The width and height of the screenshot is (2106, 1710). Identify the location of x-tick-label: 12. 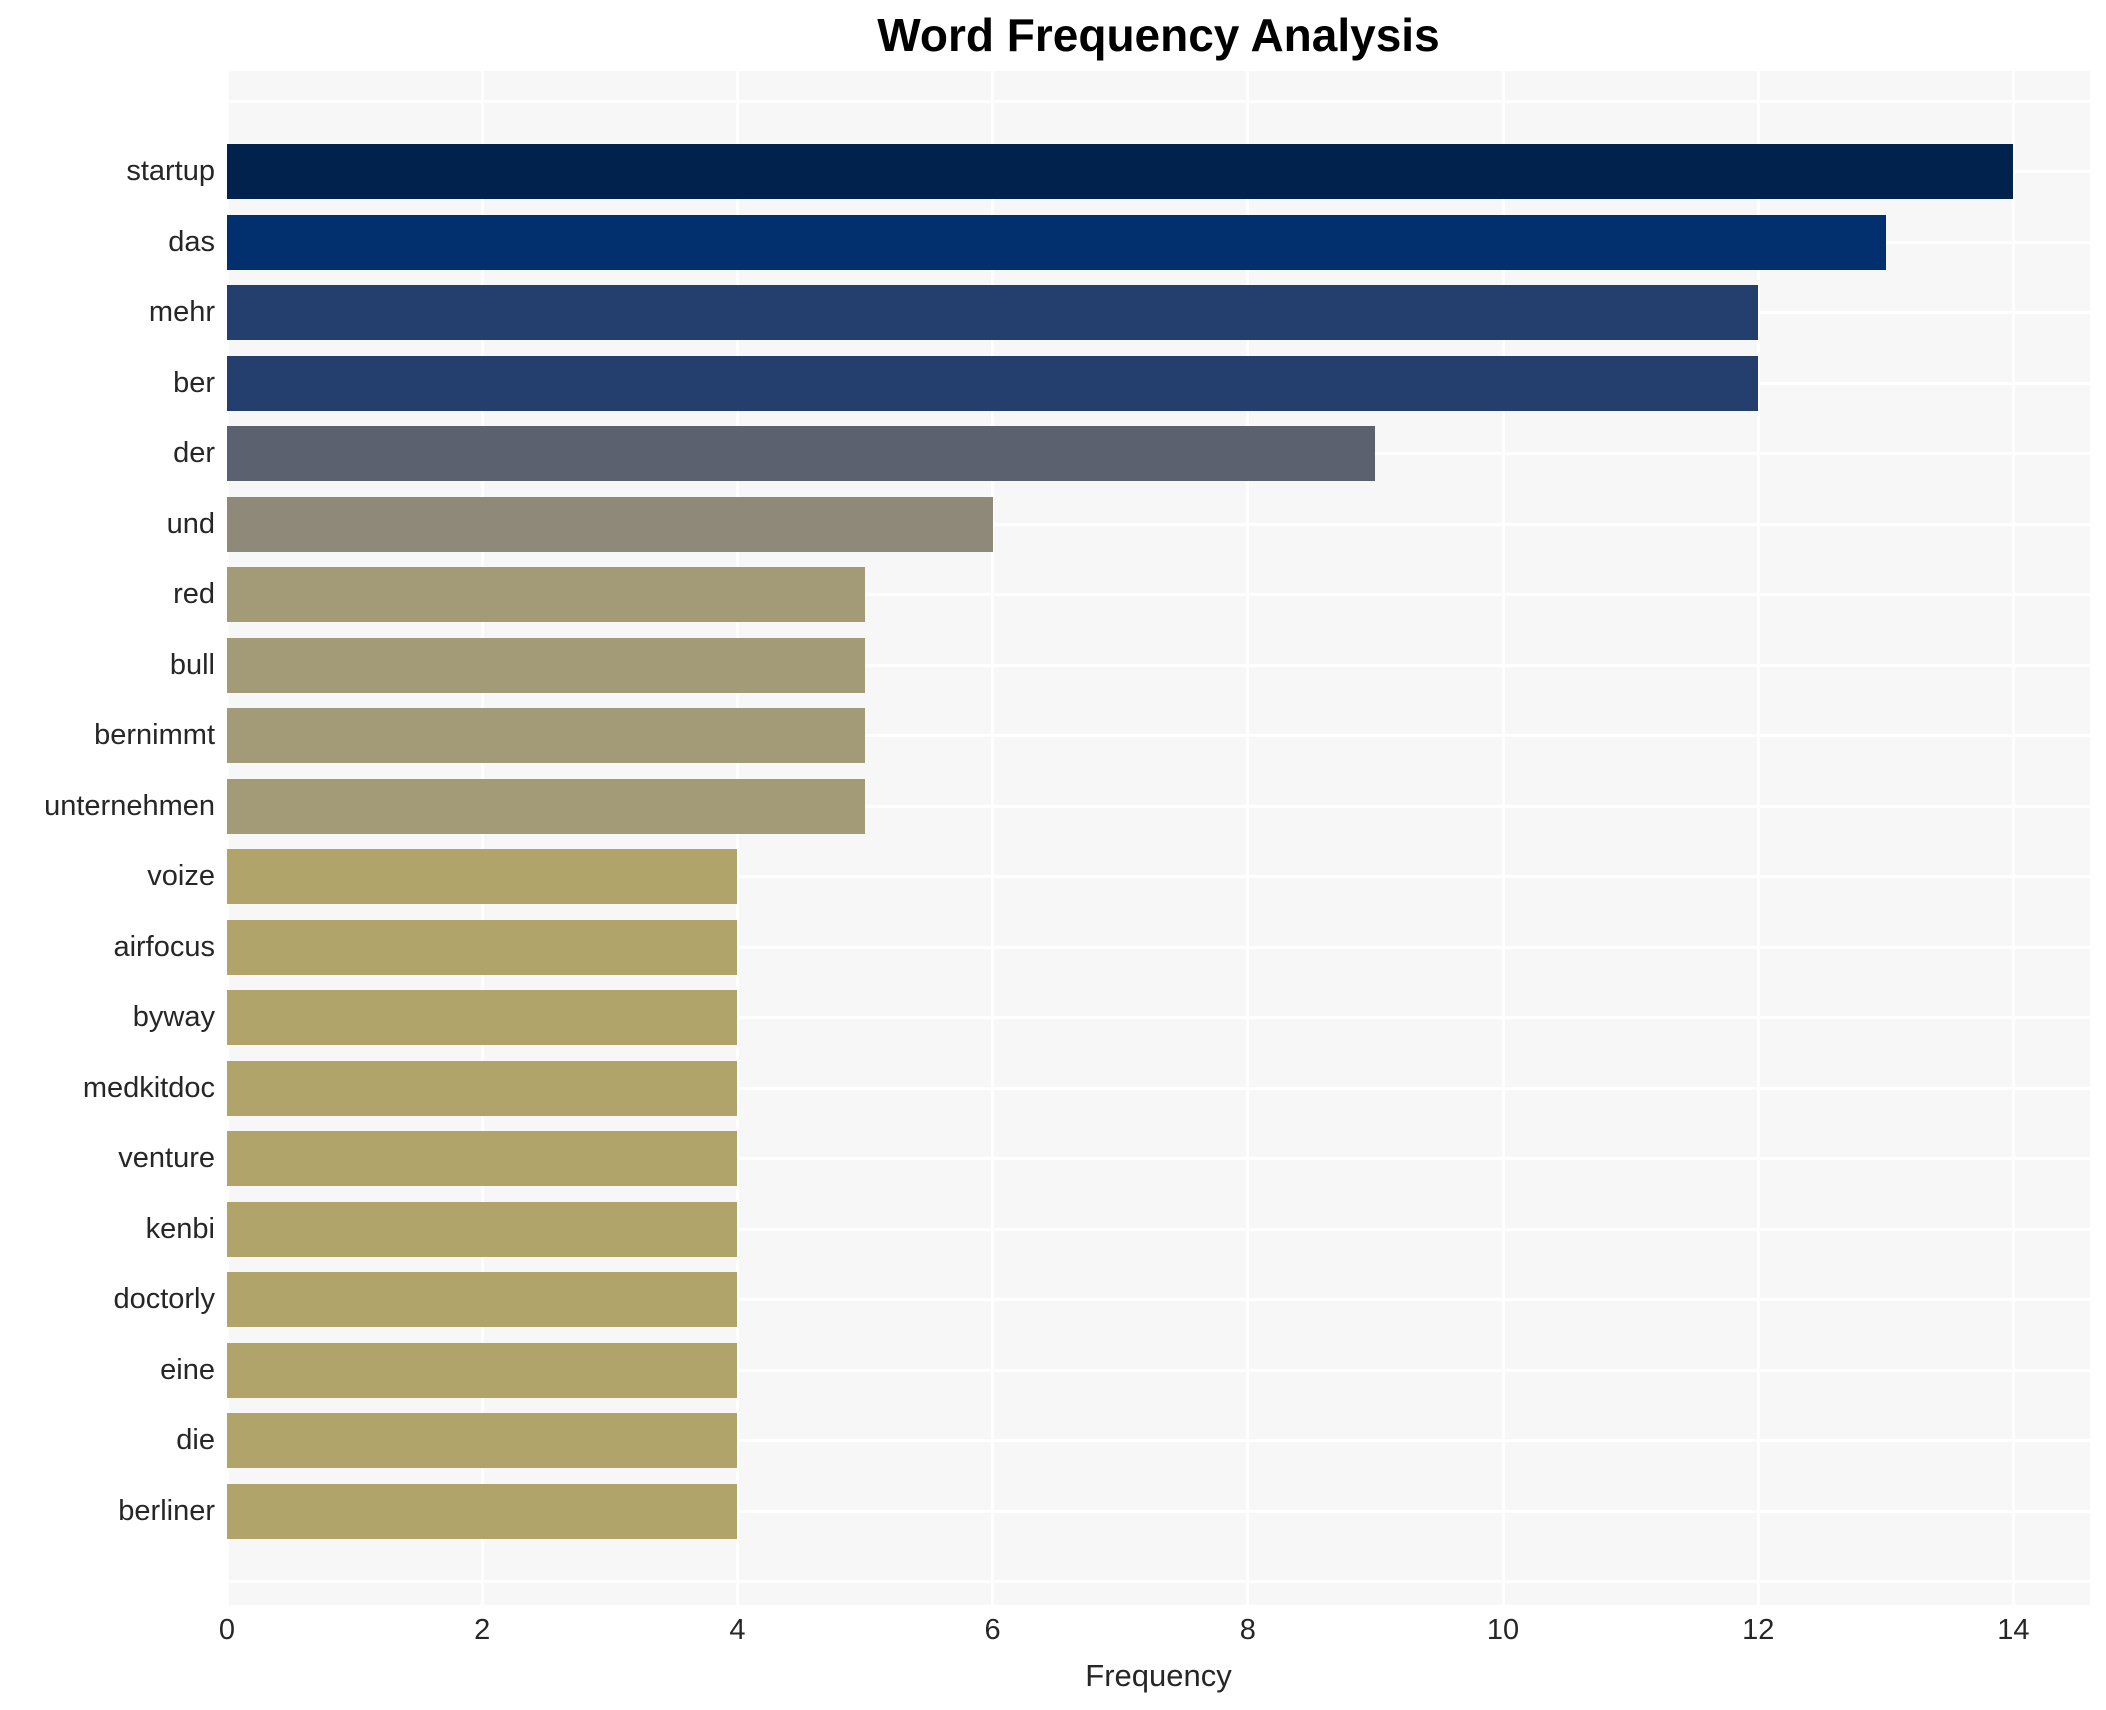
(1758, 1630).